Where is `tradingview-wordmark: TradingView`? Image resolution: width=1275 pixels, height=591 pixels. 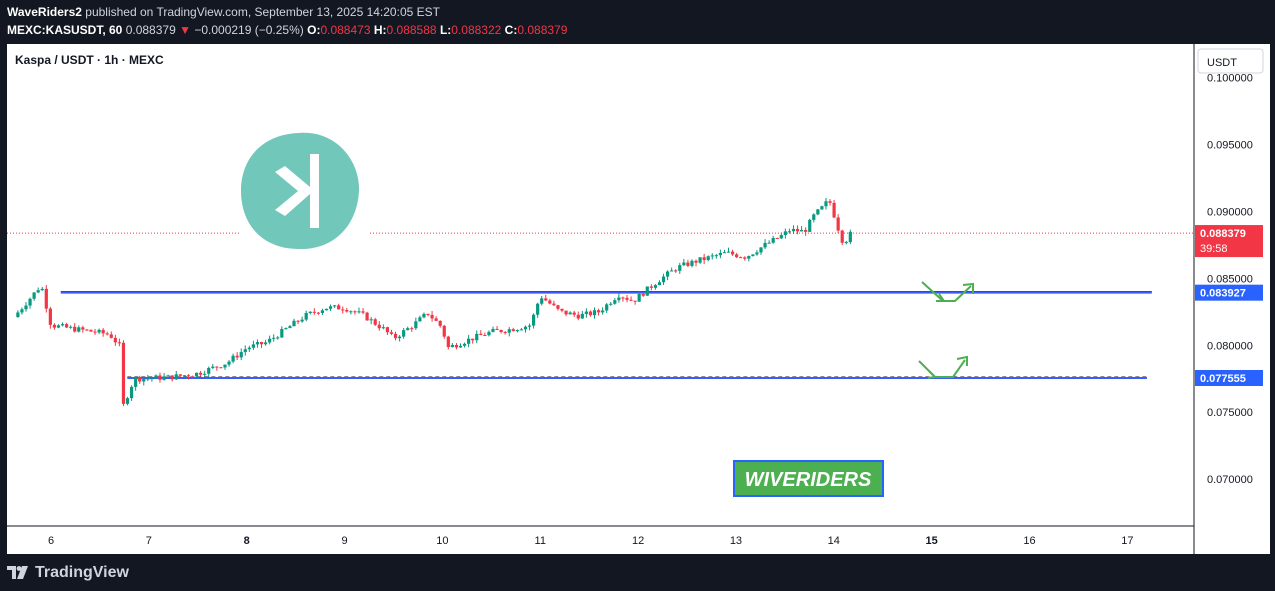 tradingview-wordmark: TradingView is located at coordinates (82, 572).